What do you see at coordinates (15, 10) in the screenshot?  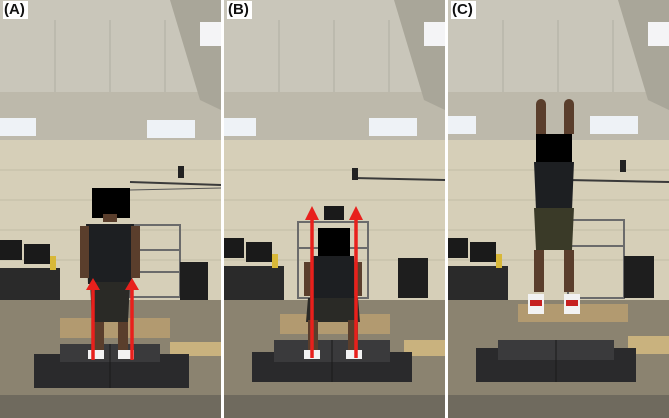 I see `panel-label: (A)` at bounding box center [15, 10].